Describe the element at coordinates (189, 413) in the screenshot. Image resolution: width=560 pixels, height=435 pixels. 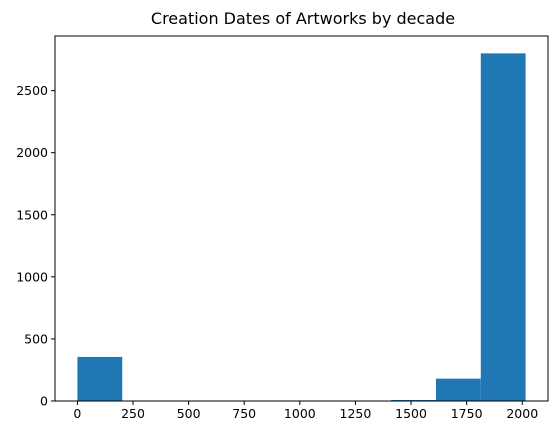
I see `x-tick-label: 500` at that location.